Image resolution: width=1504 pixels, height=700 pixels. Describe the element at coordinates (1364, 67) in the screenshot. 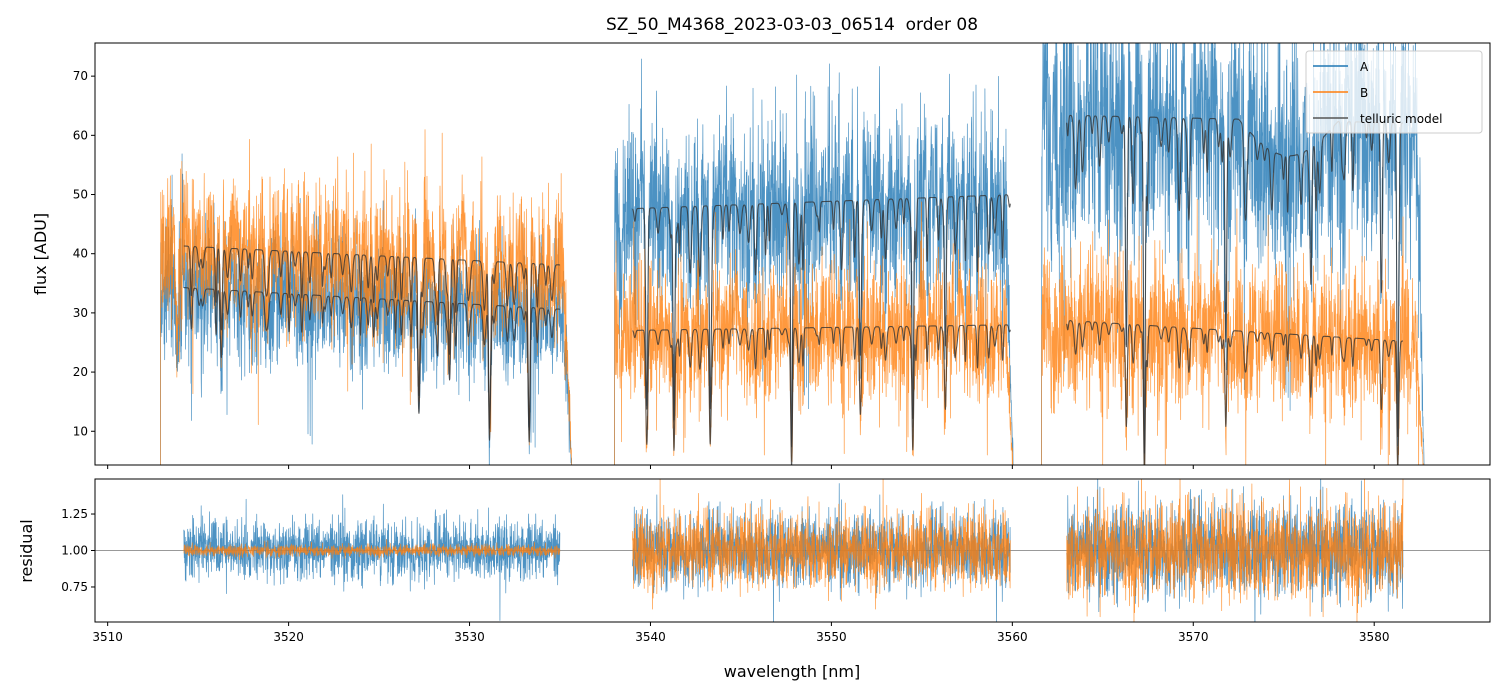

I see `legend-label-a: A` at that location.